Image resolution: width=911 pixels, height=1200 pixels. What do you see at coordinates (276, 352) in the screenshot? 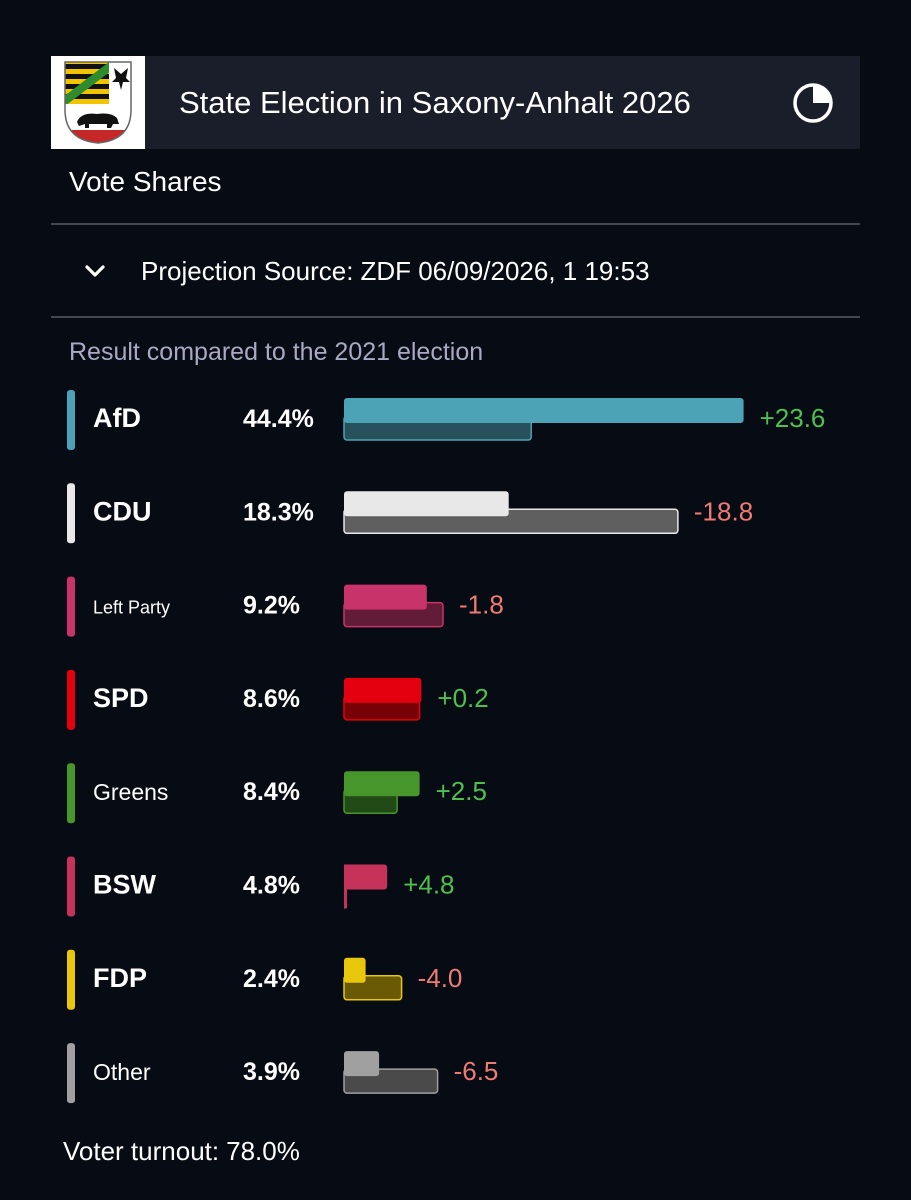
I see `comparison-label: Result compared to the 2021 election` at bounding box center [276, 352].